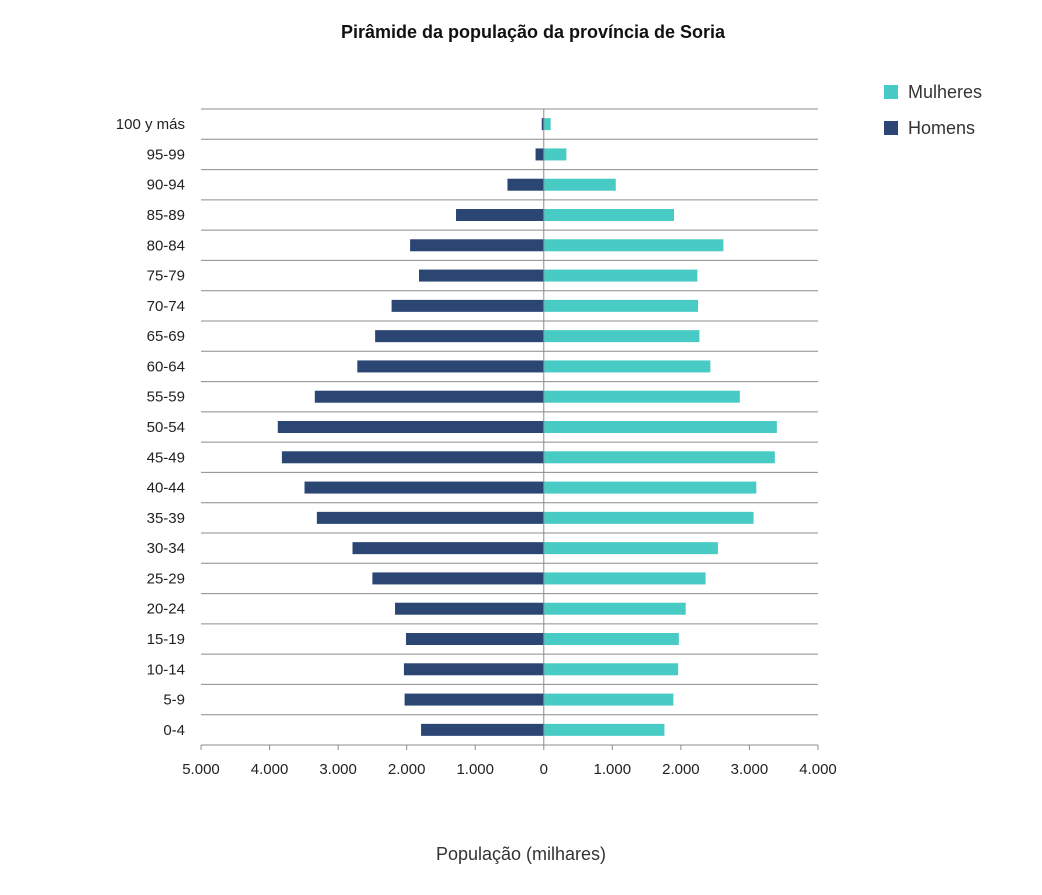  What do you see at coordinates (166, 488) in the screenshot?
I see `y-tick-label: 40-44` at bounding box center [166, 488].